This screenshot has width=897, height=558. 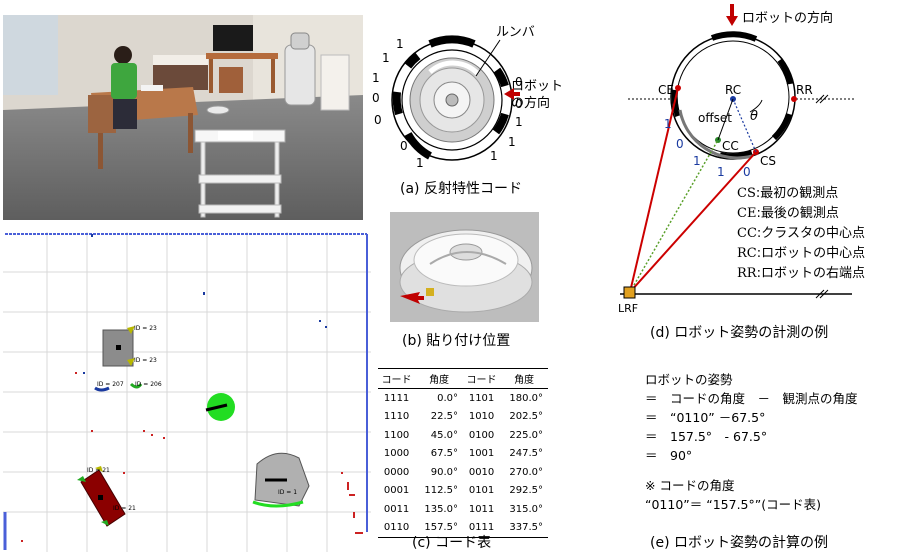 What do you see at coordinates (519, 104) in the screenshot?
I see `bit-right-1: 0` at bounding box center [519, 104].